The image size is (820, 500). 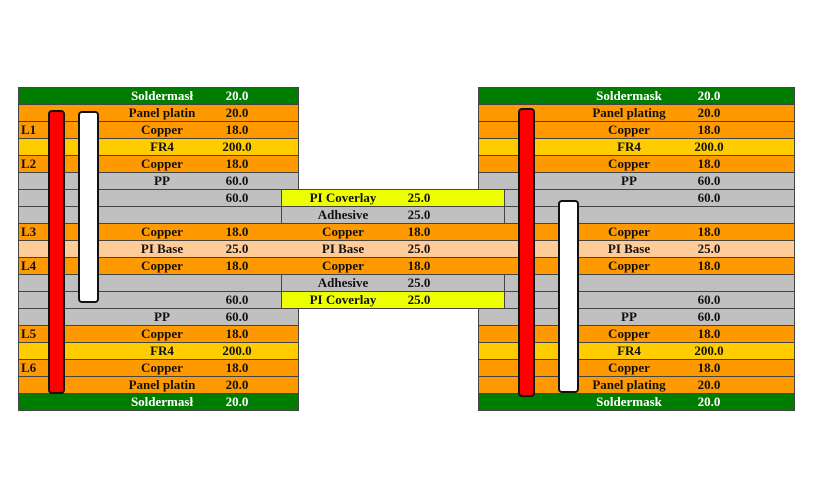 I want to click on left-layer-soldermask, so click(x=158, y=402).